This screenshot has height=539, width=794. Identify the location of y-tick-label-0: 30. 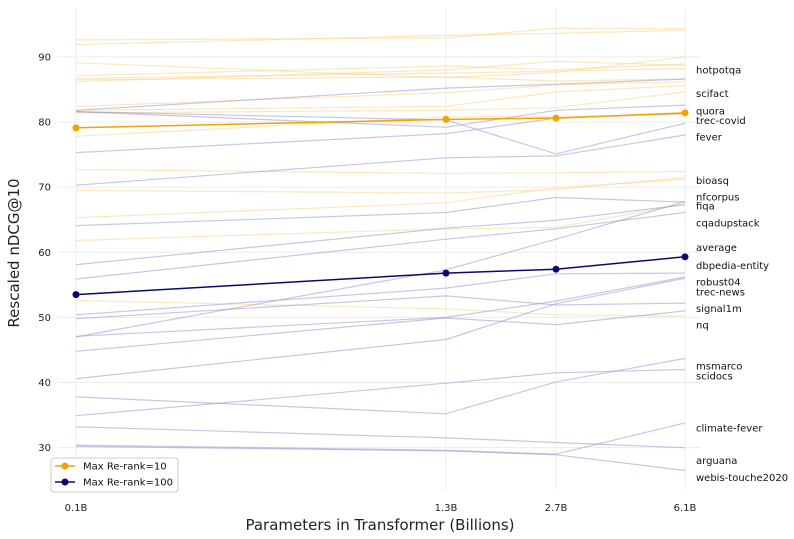
(44, 448).